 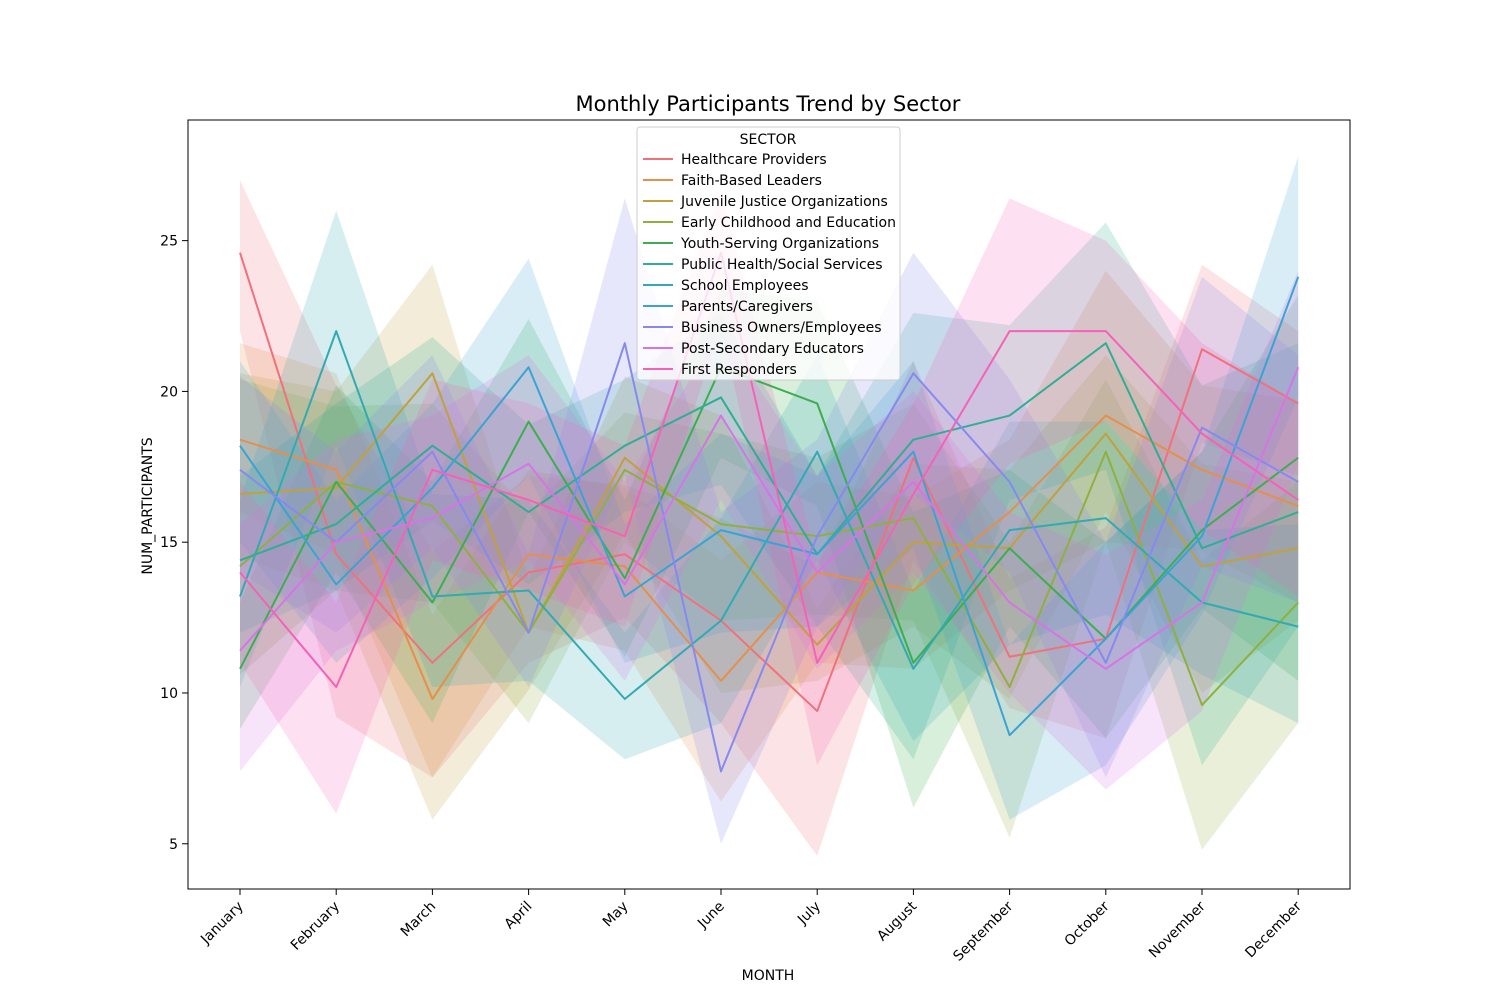 What do you see at coordinates (169, 392) in the screenshot?
I see `y-tick-label: 20` at bounding box center [169, 392].